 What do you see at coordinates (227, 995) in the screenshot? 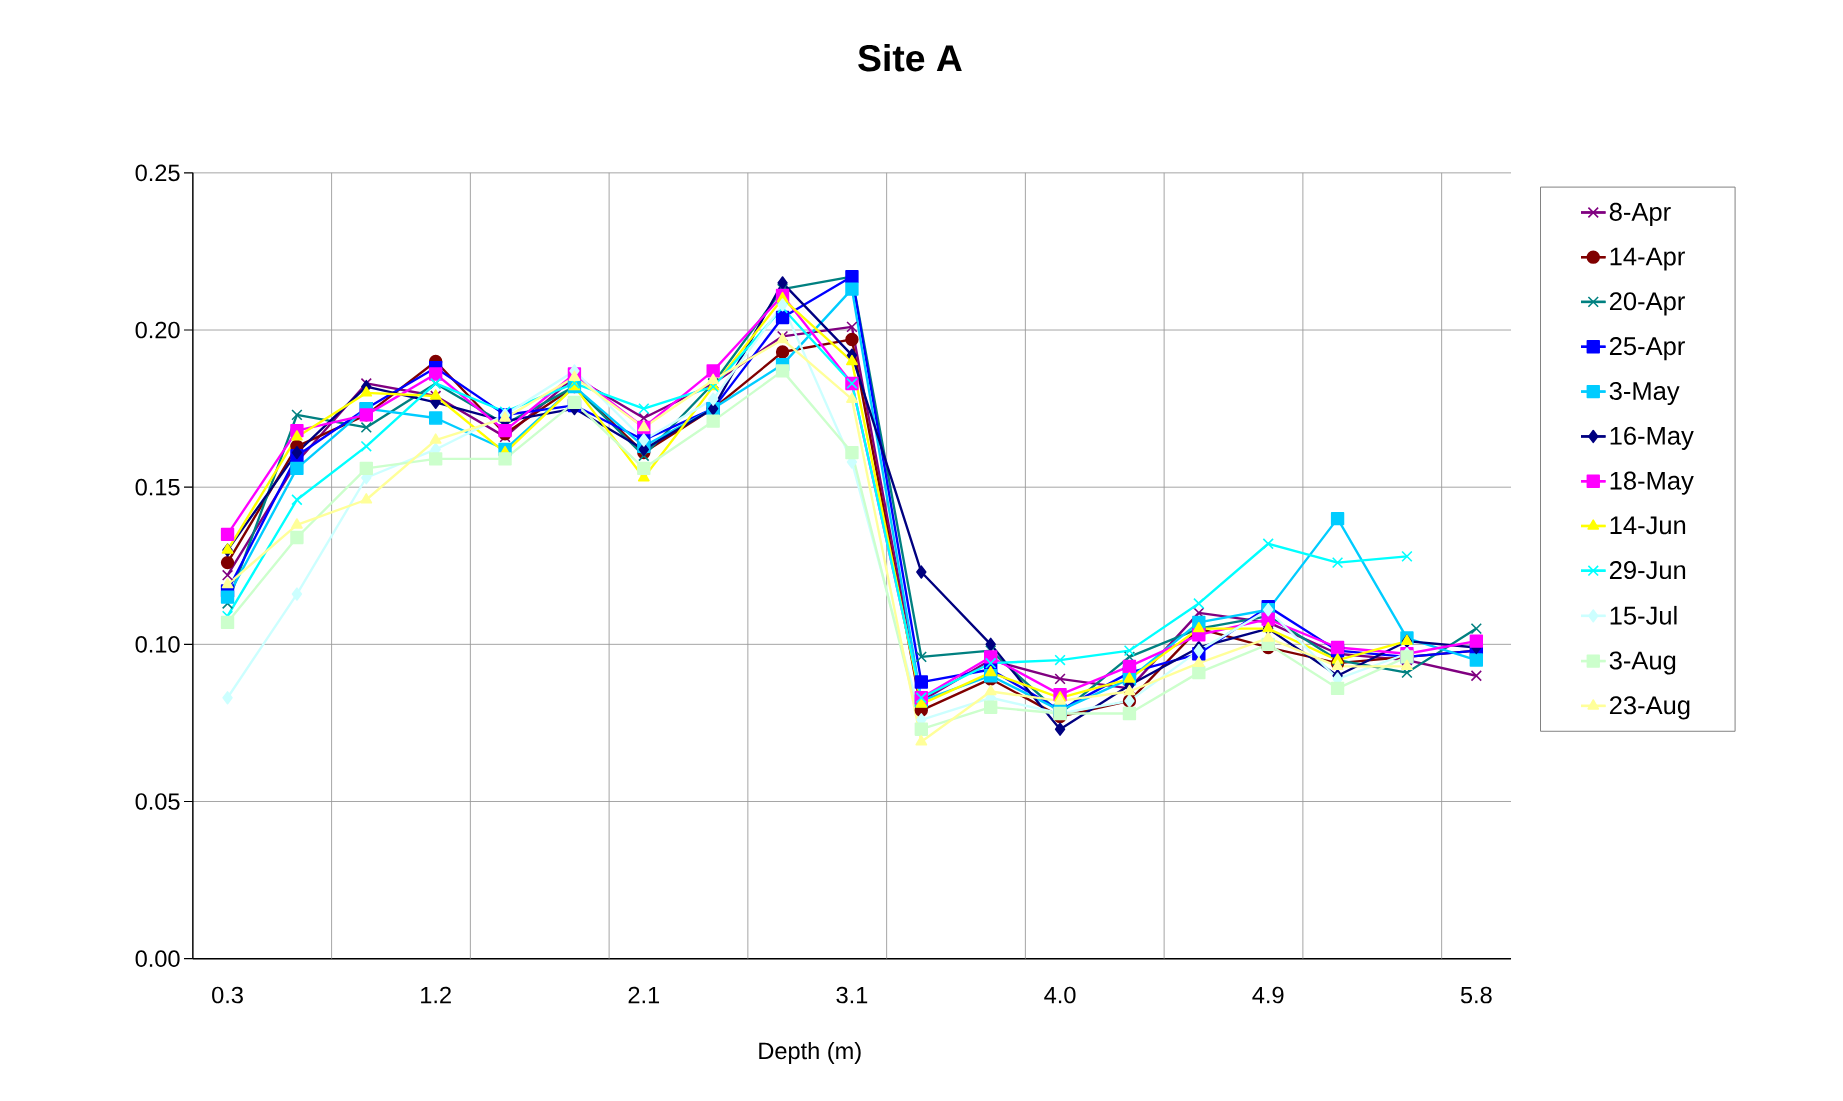
I see `x-tick-label: 0.3` at bounding box center [227, 995].